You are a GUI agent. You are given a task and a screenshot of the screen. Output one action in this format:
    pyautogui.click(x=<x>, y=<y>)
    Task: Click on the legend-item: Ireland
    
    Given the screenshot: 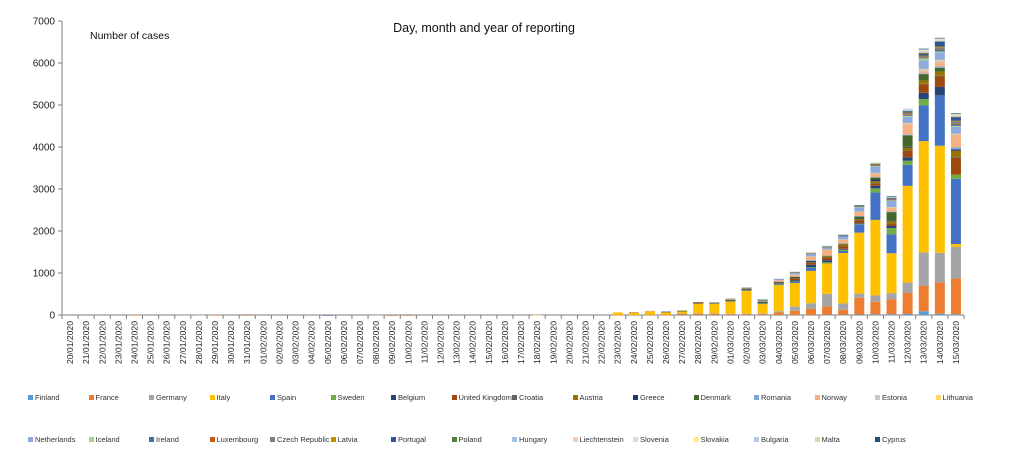 What is the action you would take?
    pyautogui.click(x=164, y=440)
    